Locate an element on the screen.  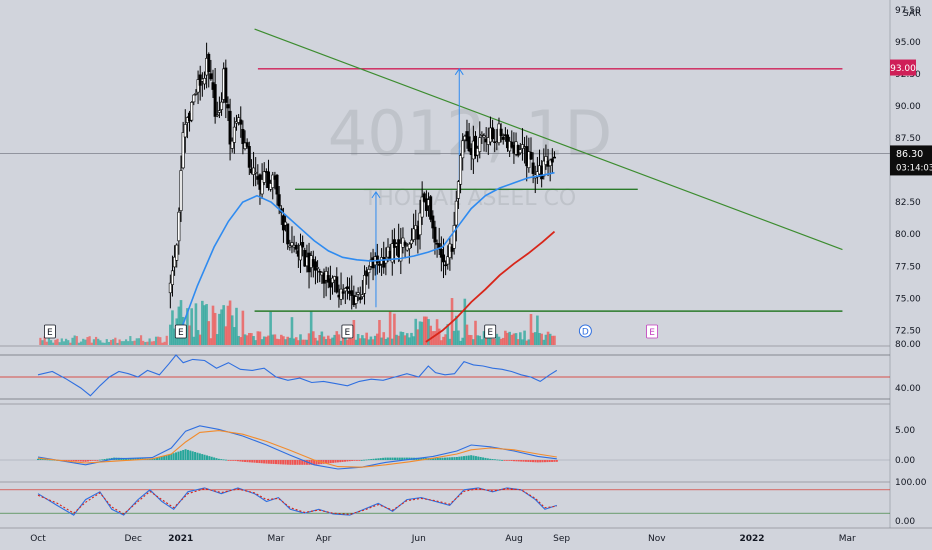
macd-tick-label: 5.00 is located at coordinates (905, 431).